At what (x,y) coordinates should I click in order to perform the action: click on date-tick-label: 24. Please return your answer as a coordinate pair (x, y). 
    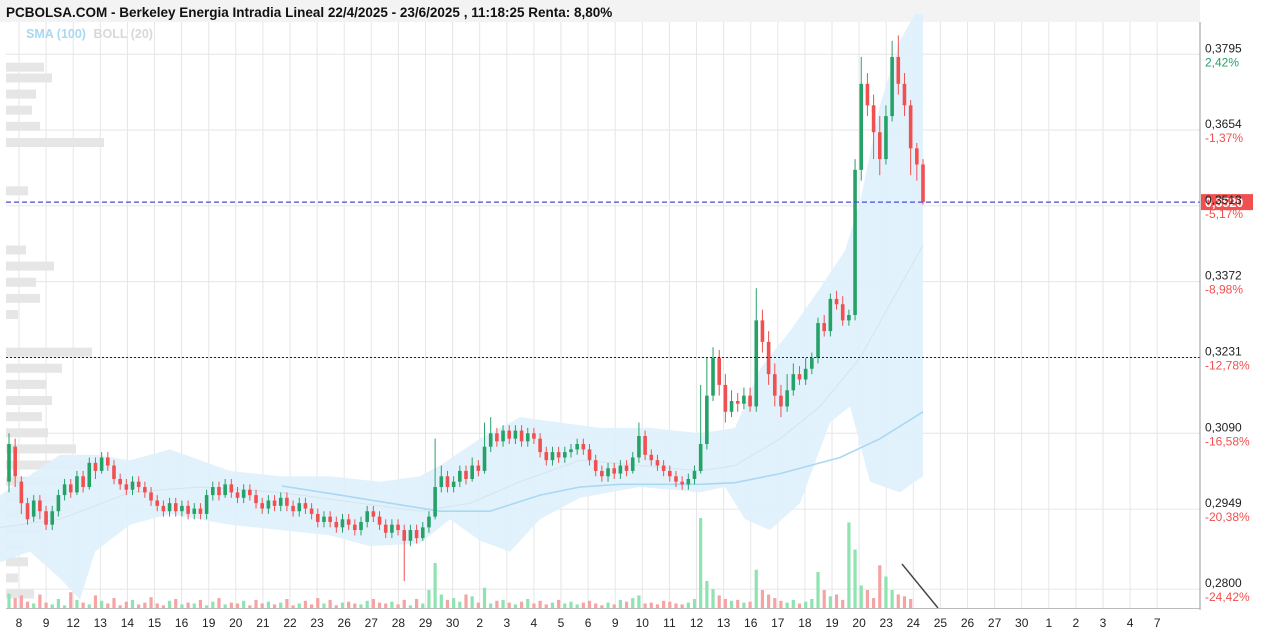
    Looking at the image, I should click on (914, 623).